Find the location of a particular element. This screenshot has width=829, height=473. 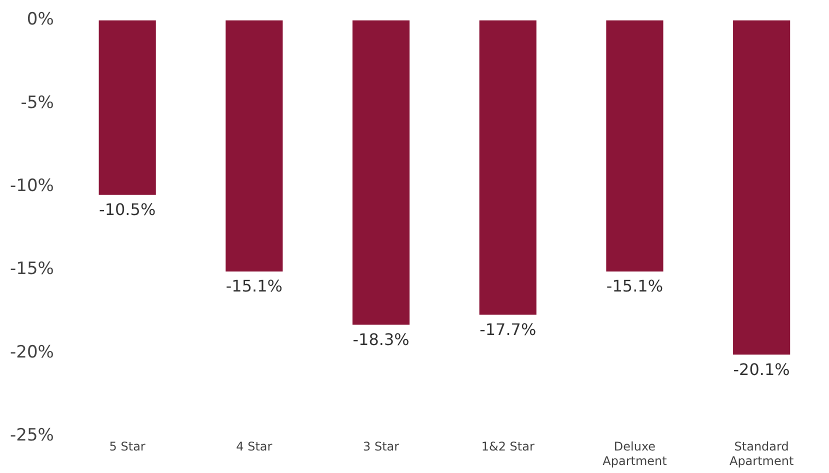

data-label: -10.5% is located at coordinates (127, 210).